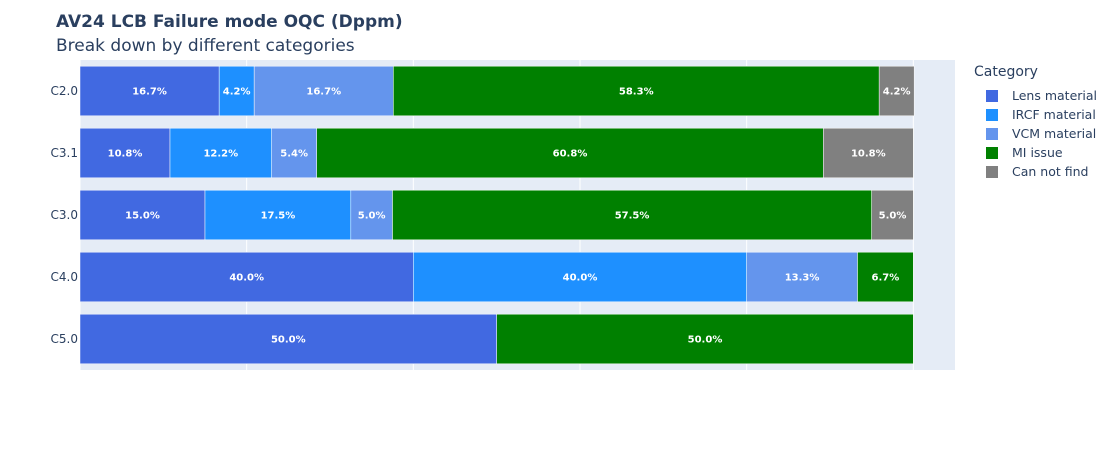 Image resolution: width=1113 pixels, height=450 pixels. I want to click on y-tick-label: C5.0, so click(64, 339).